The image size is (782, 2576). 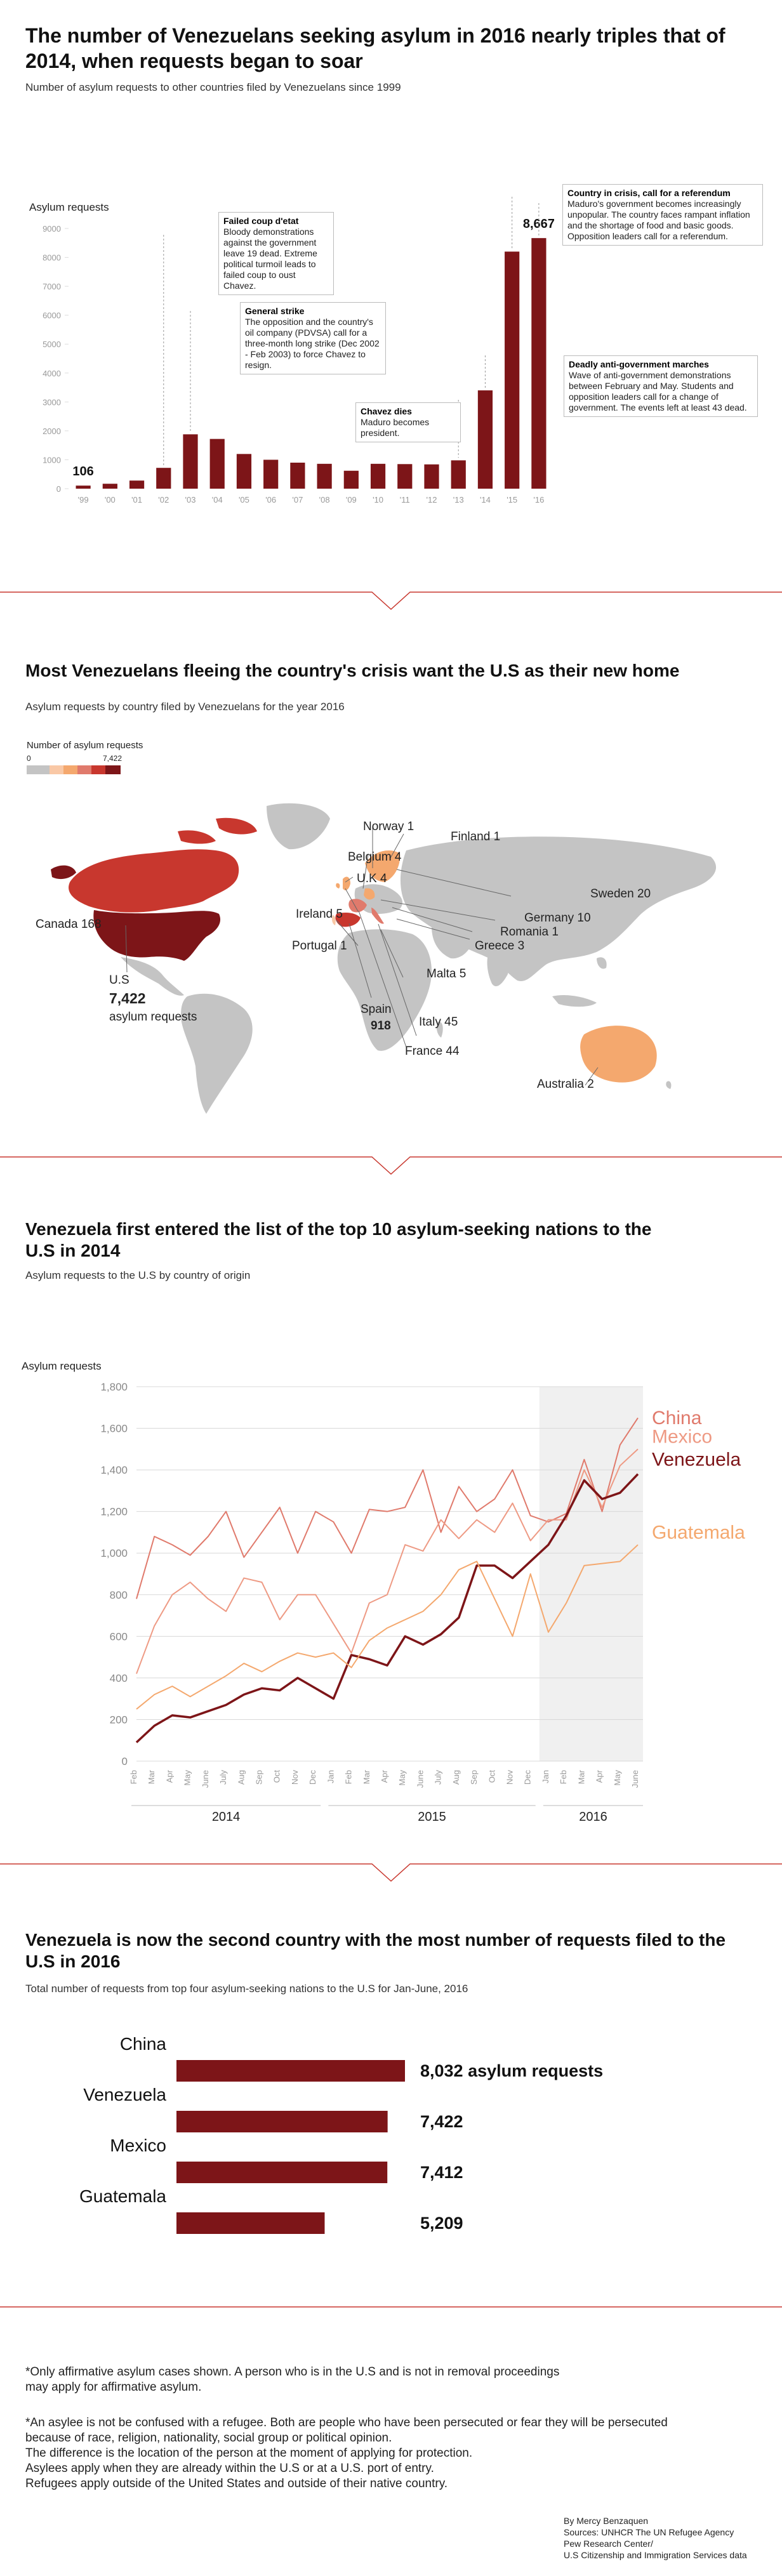 I want to click on chart2-series-mexico, so click(x=387, y=1561).